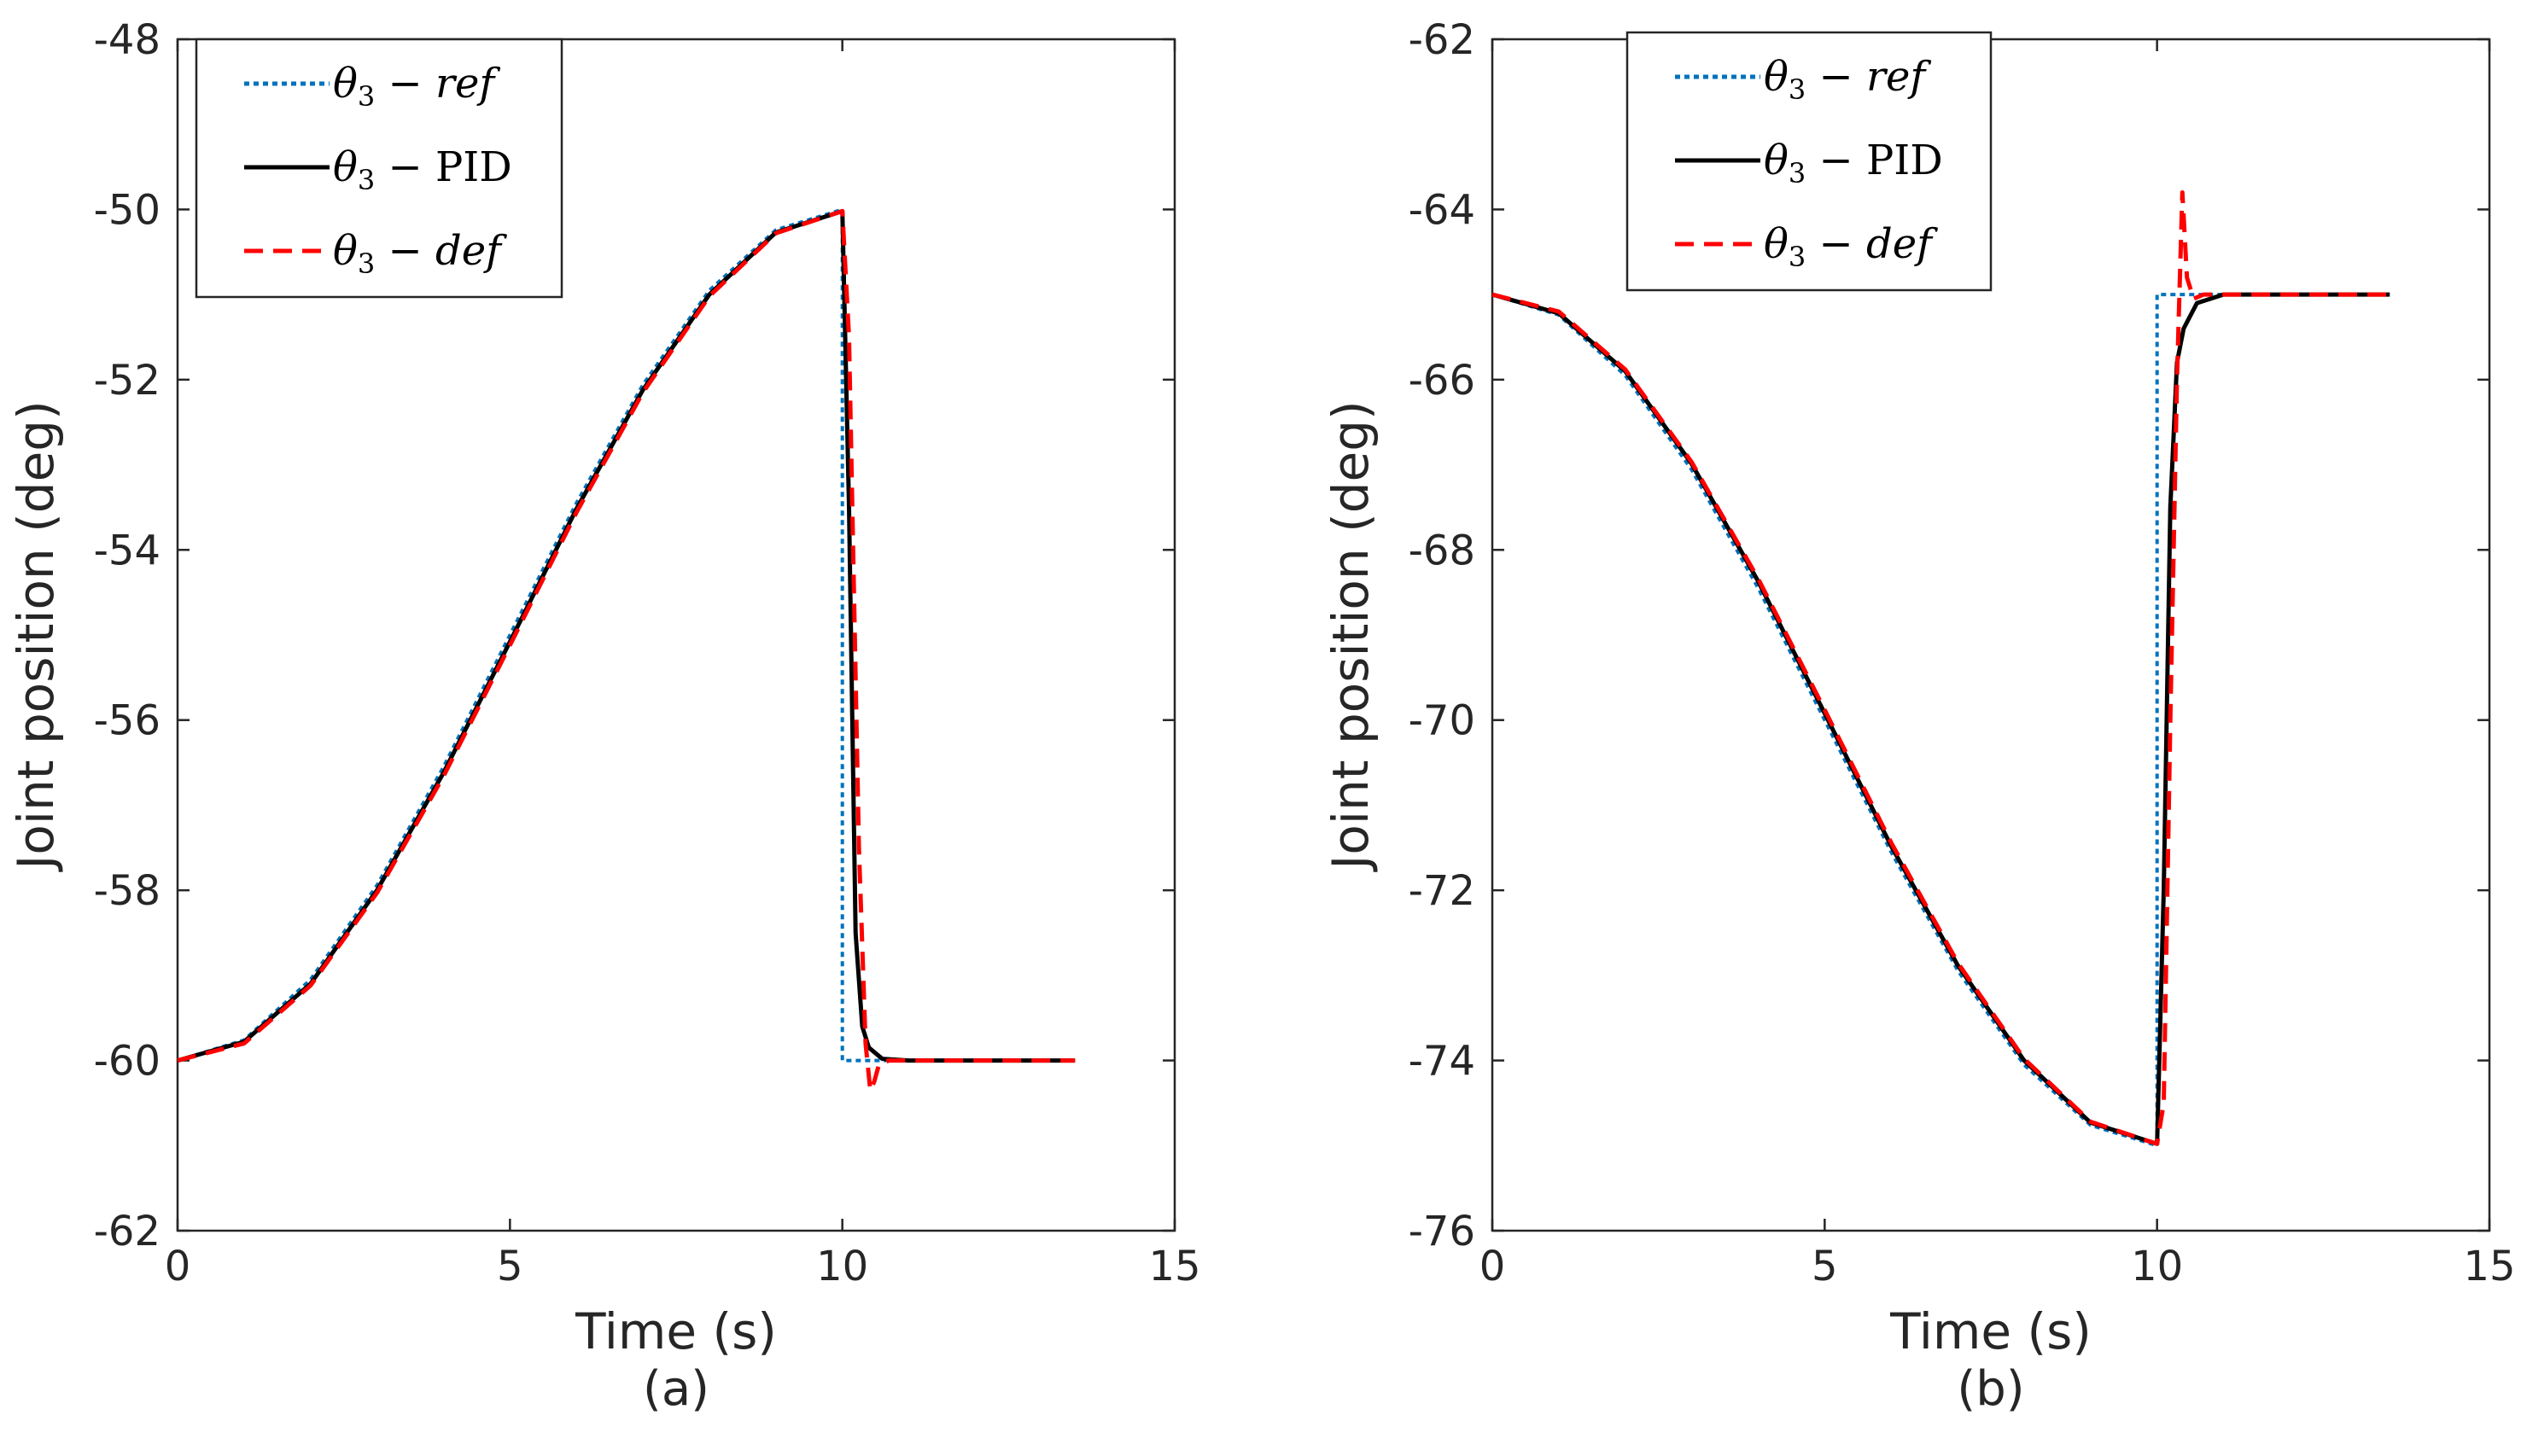 The image size is (2527, 1456). Describe the element at coordinates (127, 721) in the screenshot. I see `y-tick-label: -56` at that location.